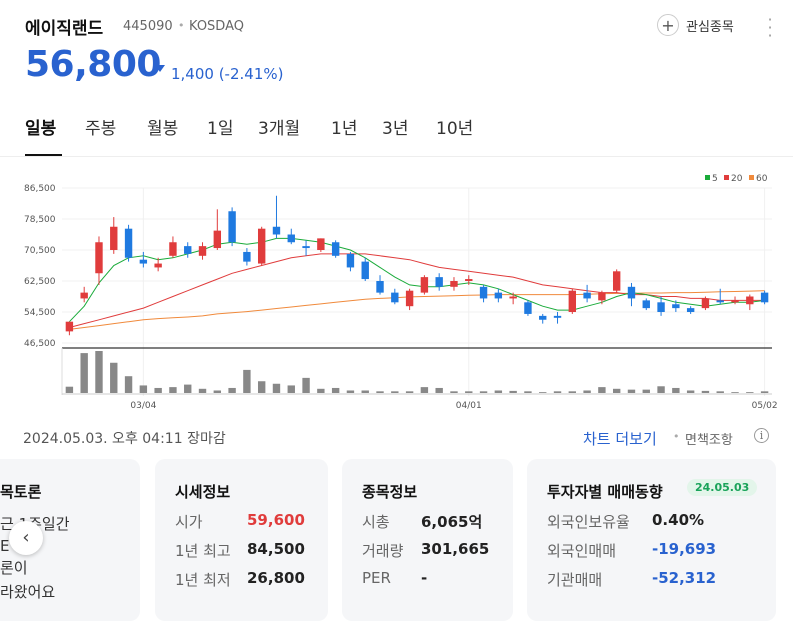  Describe the element at coordinates (26, 538) in the screenshot. I see `chevron-left-icon: ‹` at that location.